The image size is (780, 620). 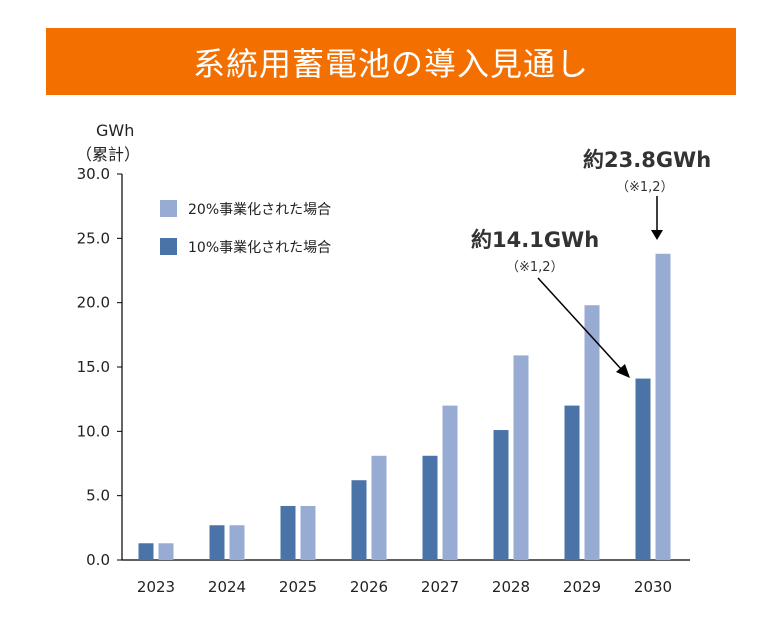 What do you see at coordinates (156, 587) in the screenshot?
I see `x-tick-label: 2023` at bounding box center [156, 587].